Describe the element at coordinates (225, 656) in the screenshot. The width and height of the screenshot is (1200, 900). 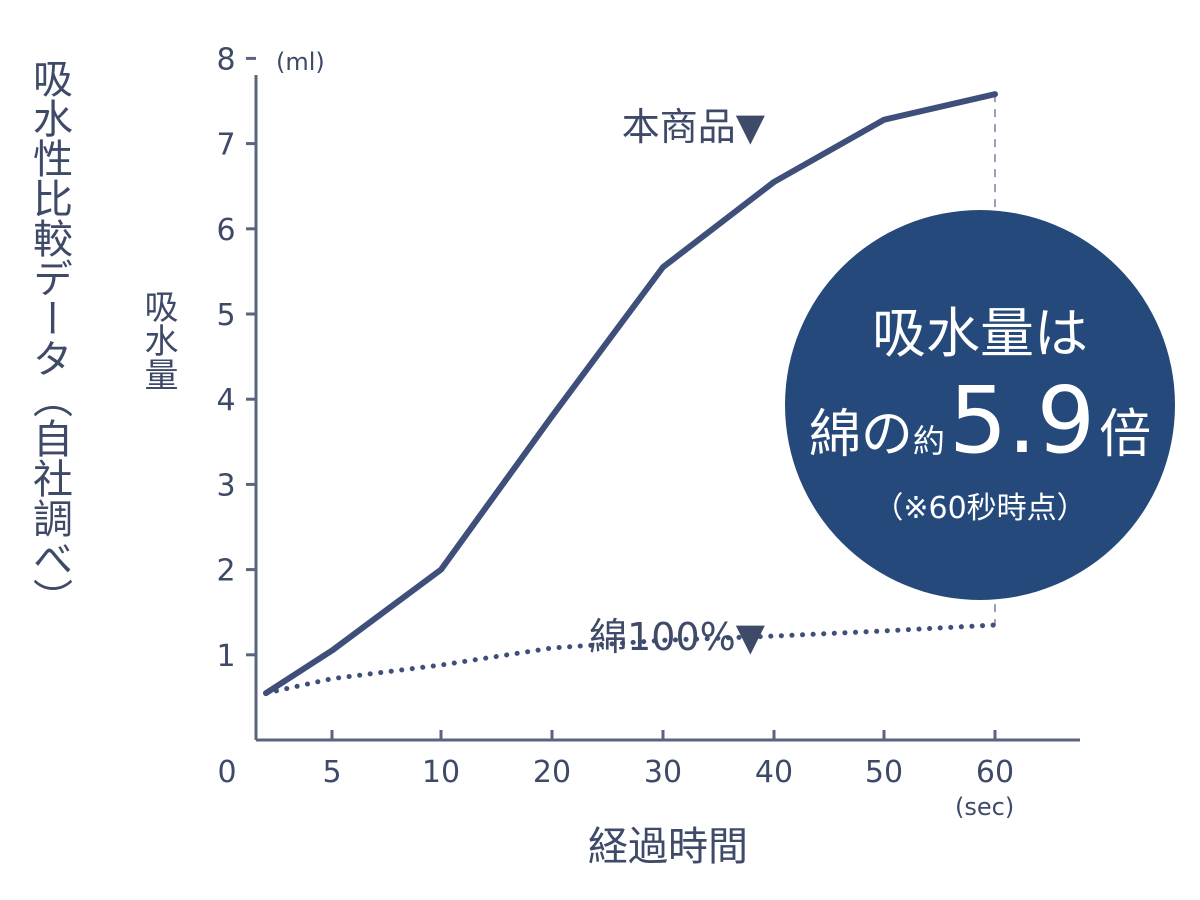
I see `y-tick-label: 1` at that location.